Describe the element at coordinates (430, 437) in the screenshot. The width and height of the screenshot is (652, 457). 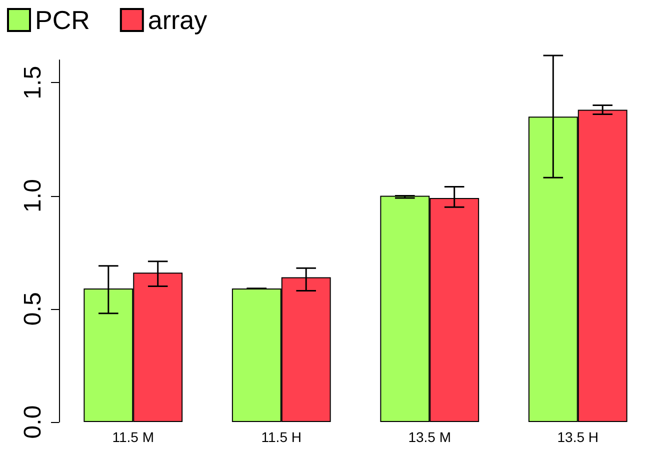
I see `x-tick-label: 13.5 M` at that location.